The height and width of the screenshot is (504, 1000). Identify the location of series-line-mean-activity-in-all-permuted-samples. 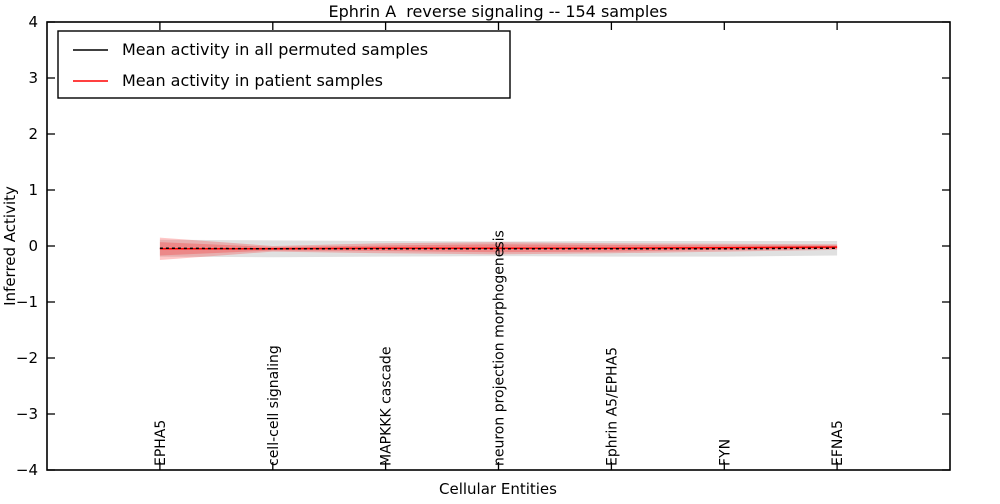
(498, 248).